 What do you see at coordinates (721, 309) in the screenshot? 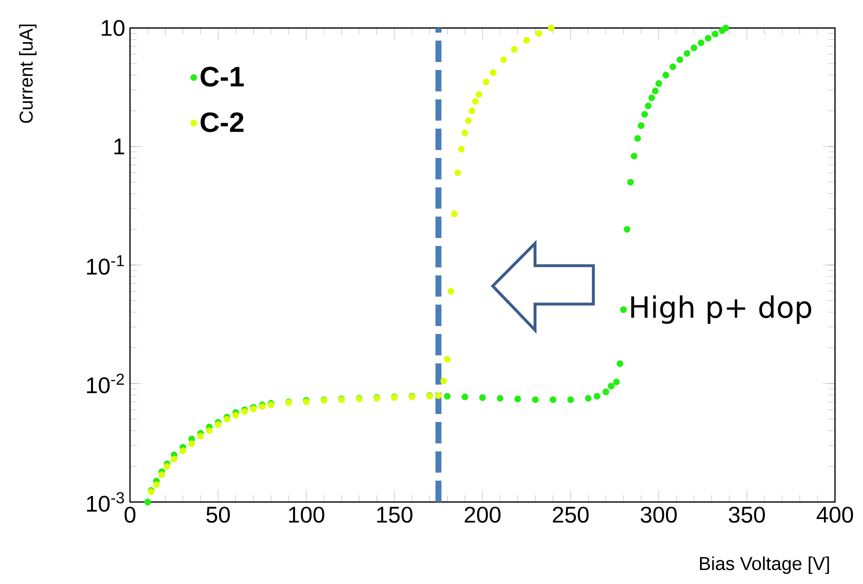
I see `annotation: High p+ dop` at bounding box center [721, 309].